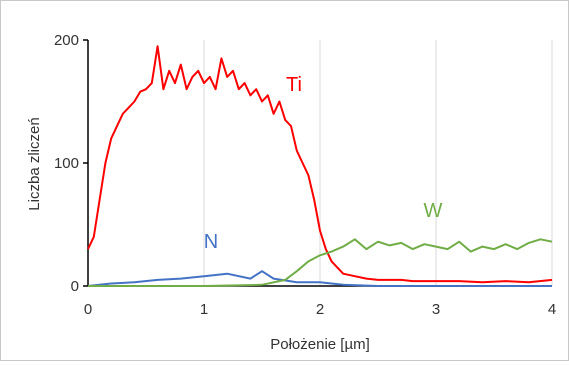 This screenshot has height=365, width=569. I want to click on y-axis-label: Liczba zliczeń, so click(34, 163).